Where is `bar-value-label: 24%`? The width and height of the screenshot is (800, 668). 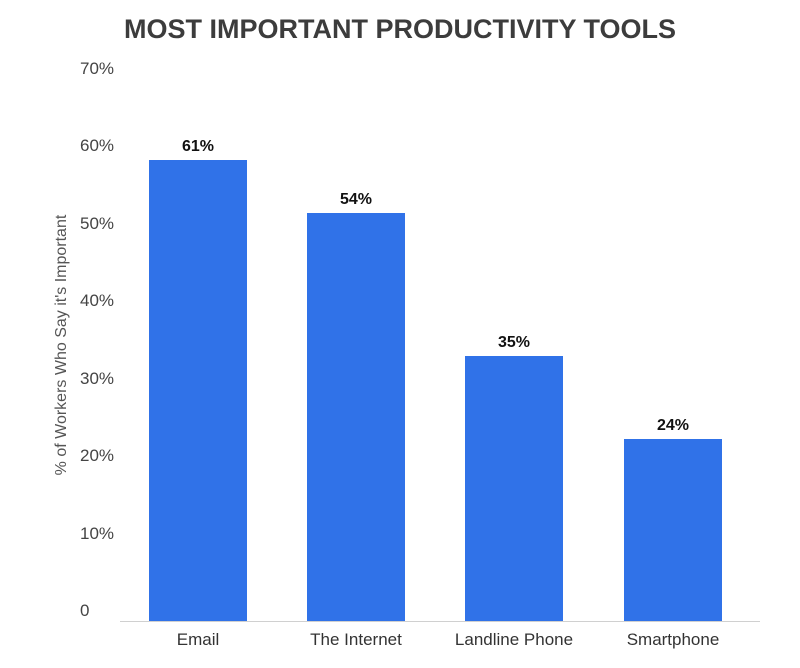
bar-value-label: 24% is located at coordinates (673, 426).